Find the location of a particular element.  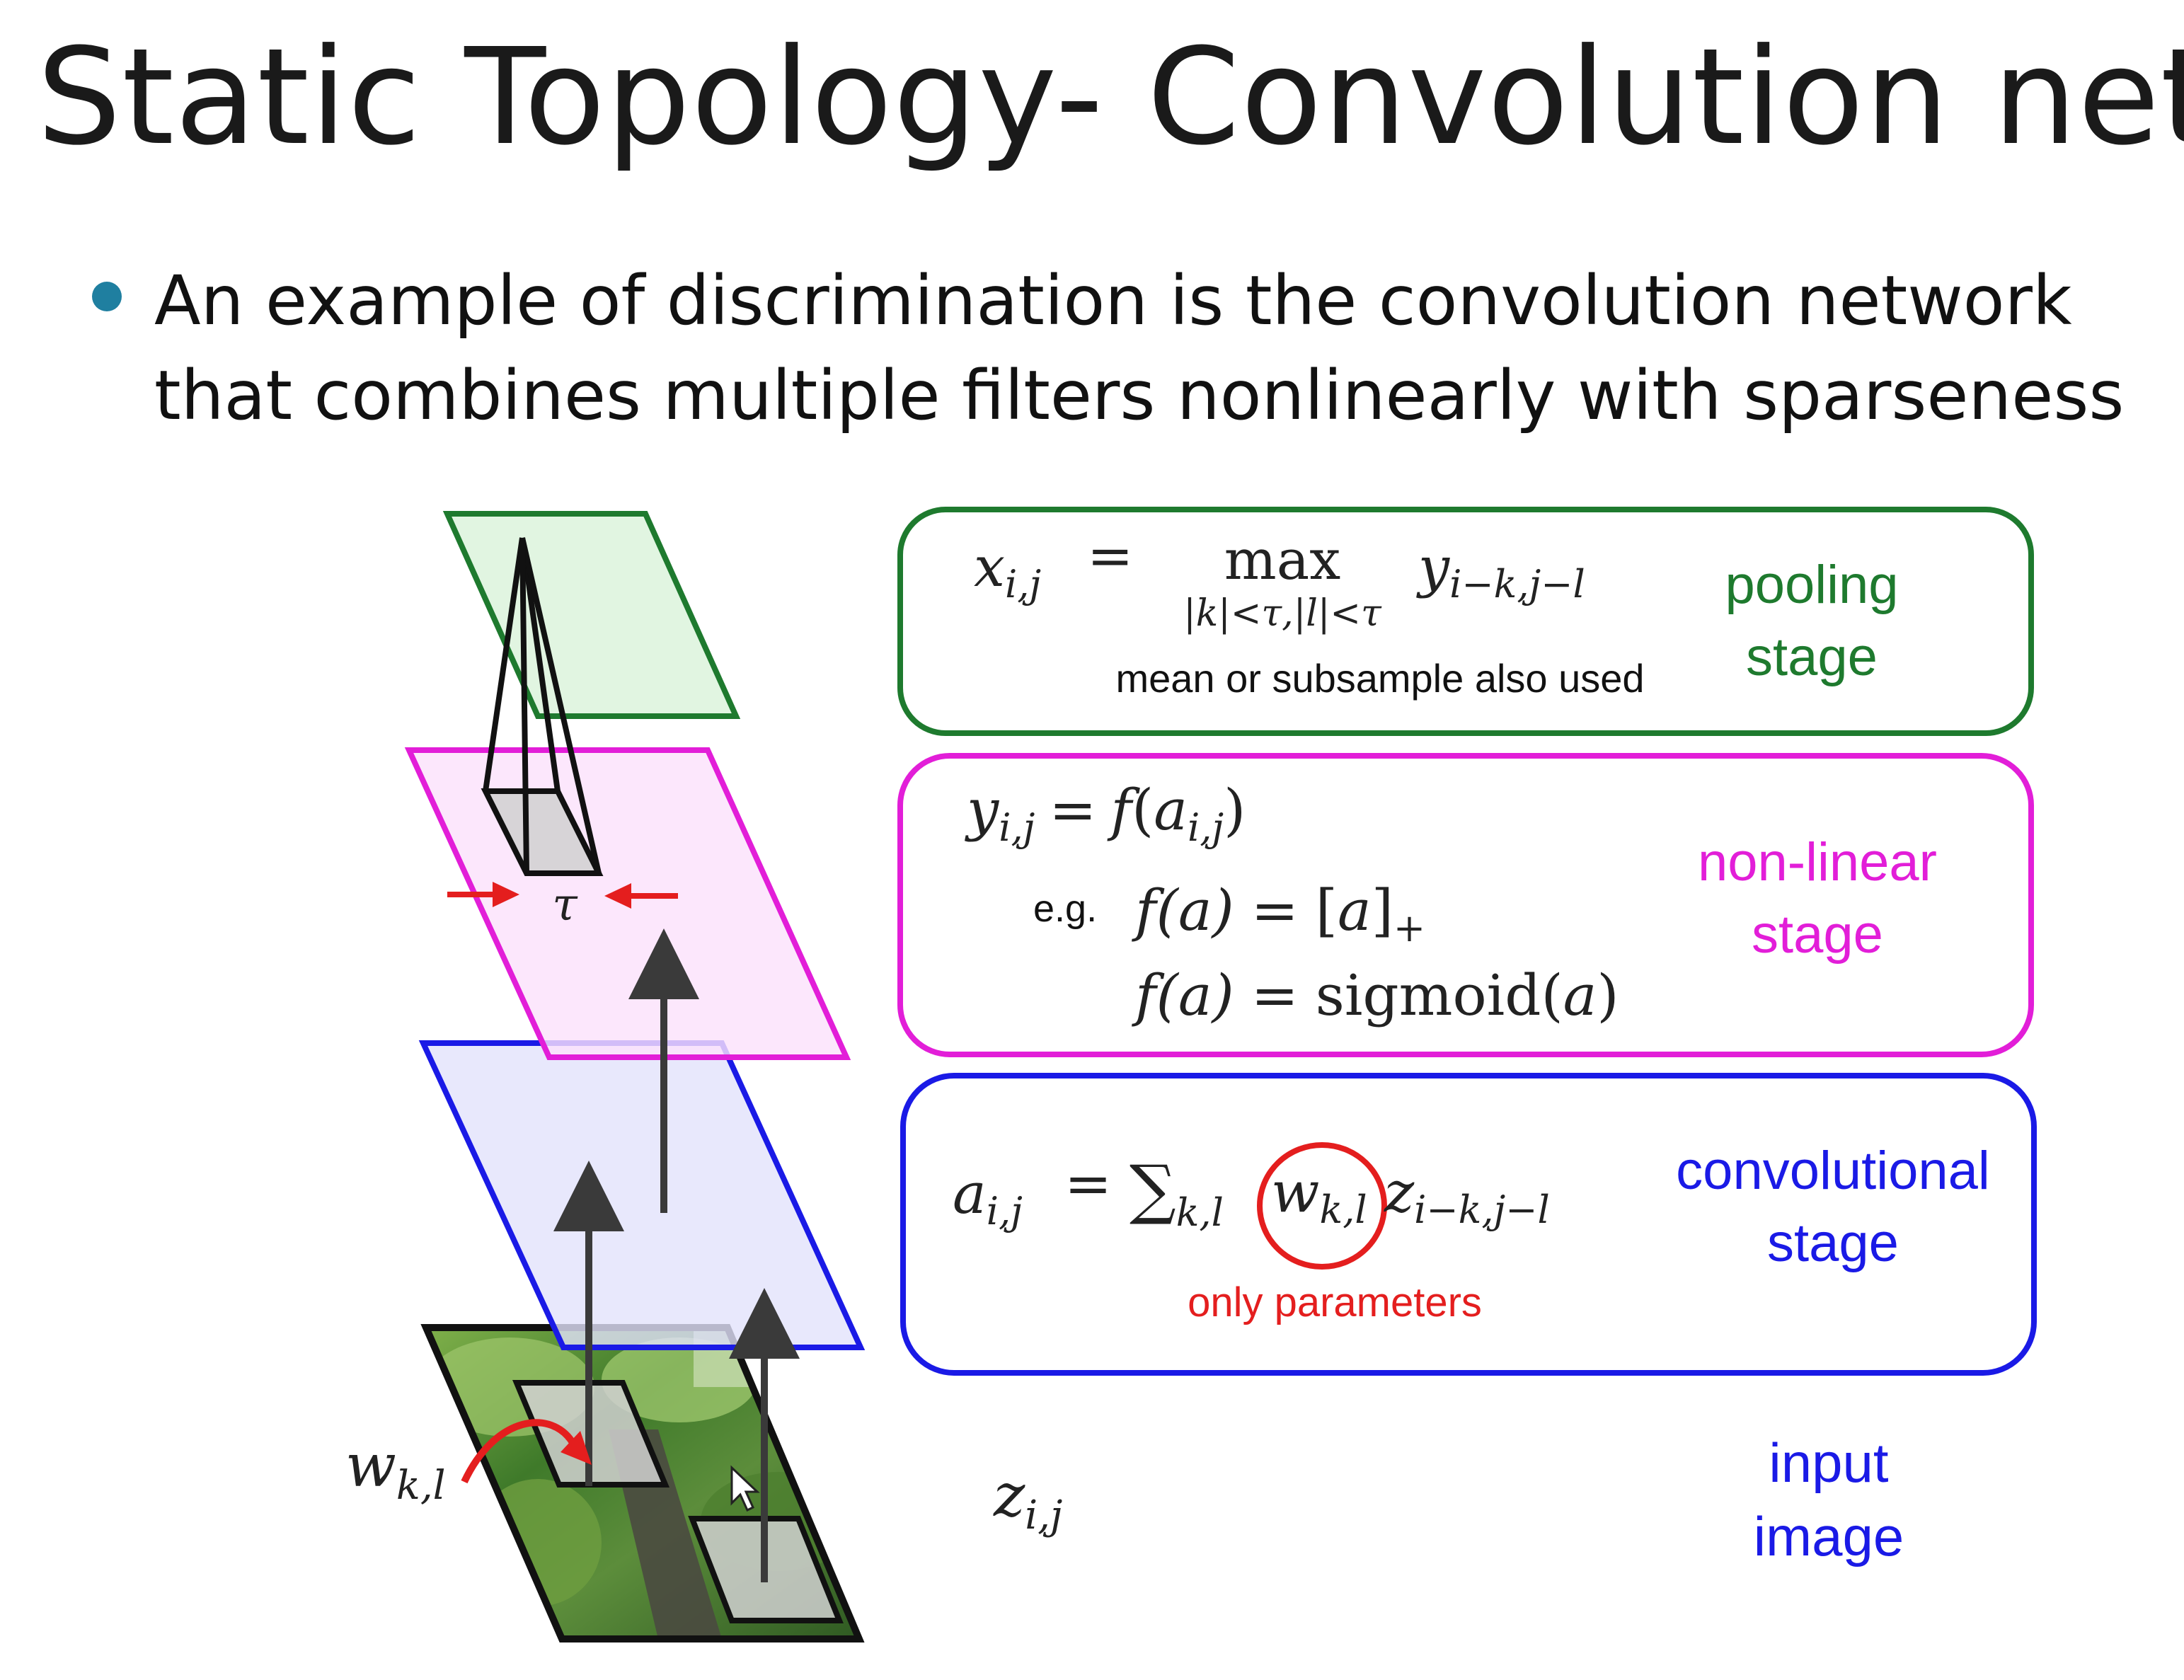

input-stage-label-2: image is located at coordinates (1829, 1536).